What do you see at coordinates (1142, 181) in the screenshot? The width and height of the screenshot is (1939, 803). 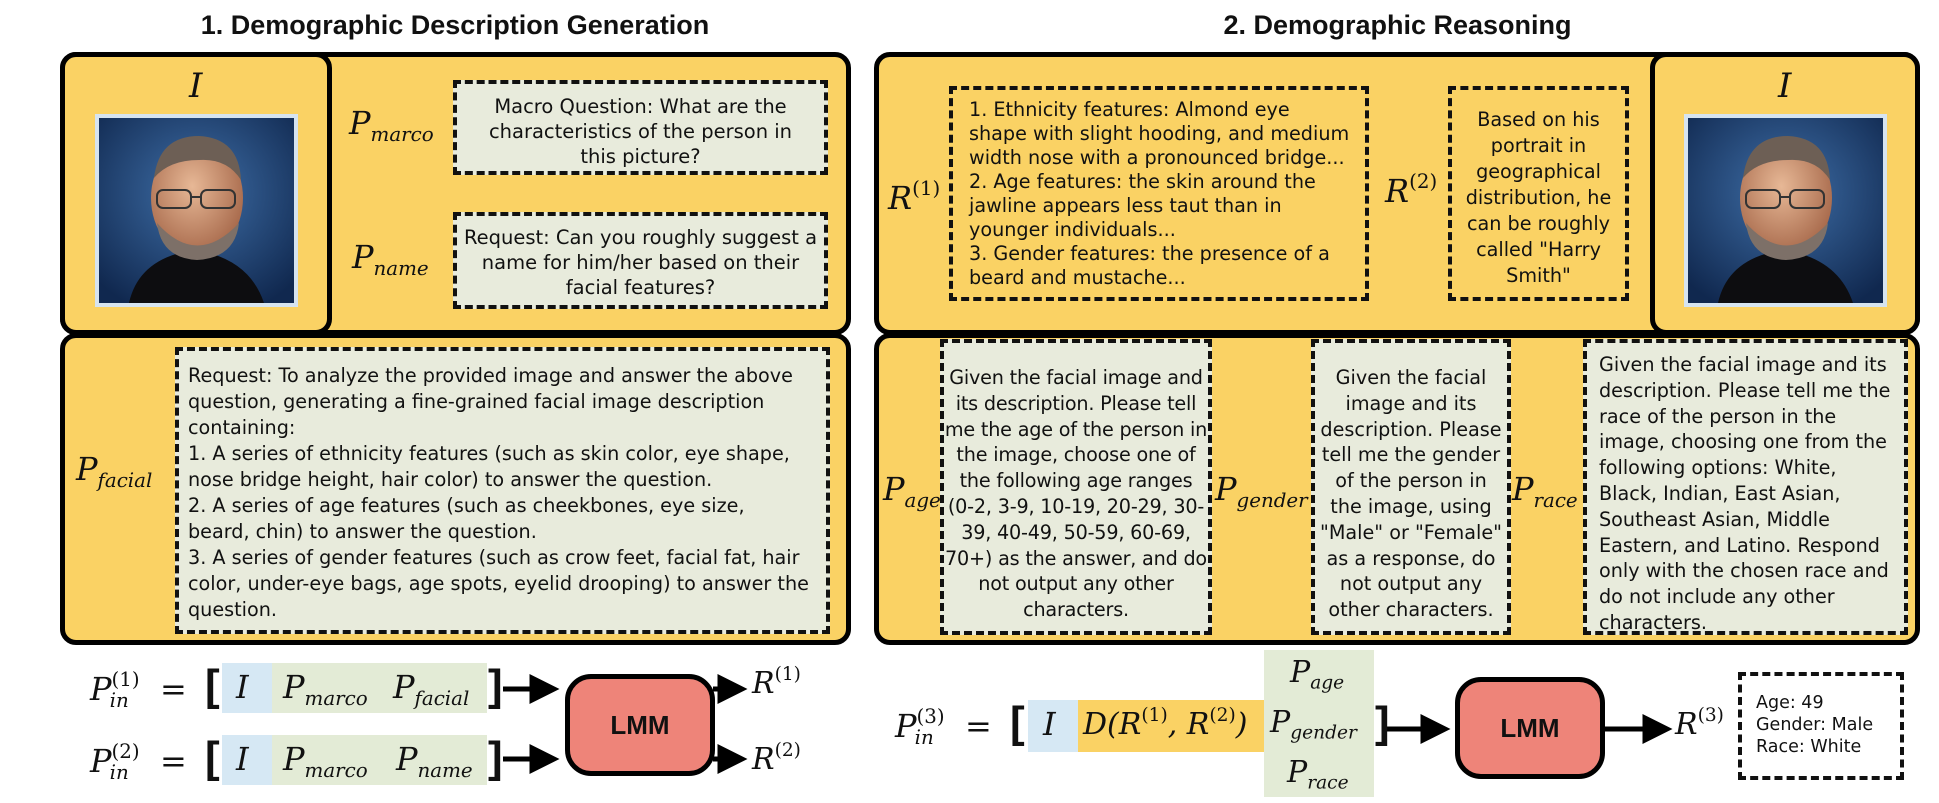 I see `r1-line: 2. Age features: the skin around the` at bounding box center [1142, 181].